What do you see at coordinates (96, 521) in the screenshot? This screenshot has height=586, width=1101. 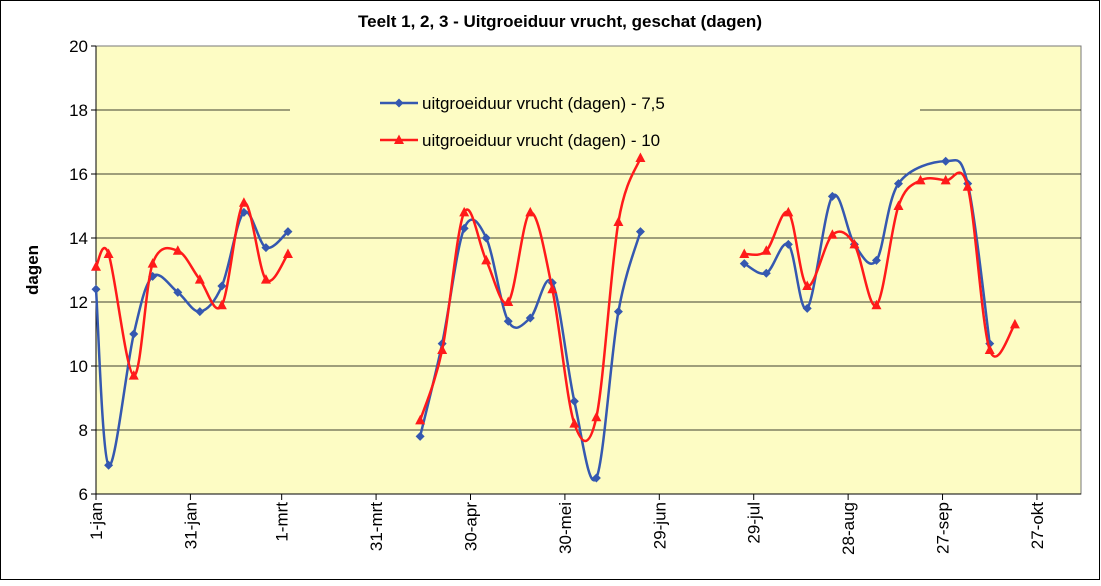 I see `x-tick-label: 1-jan` at bounding box center [96, 521].